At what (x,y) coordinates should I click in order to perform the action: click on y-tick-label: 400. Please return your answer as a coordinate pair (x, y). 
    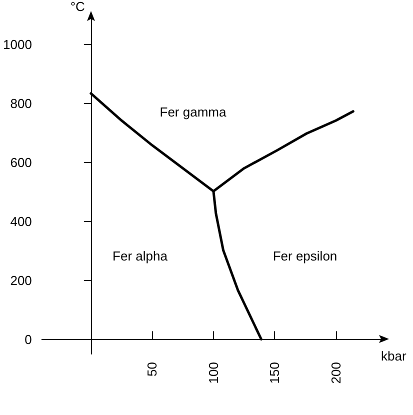
    Looking at the image, I should click on (21, 221).